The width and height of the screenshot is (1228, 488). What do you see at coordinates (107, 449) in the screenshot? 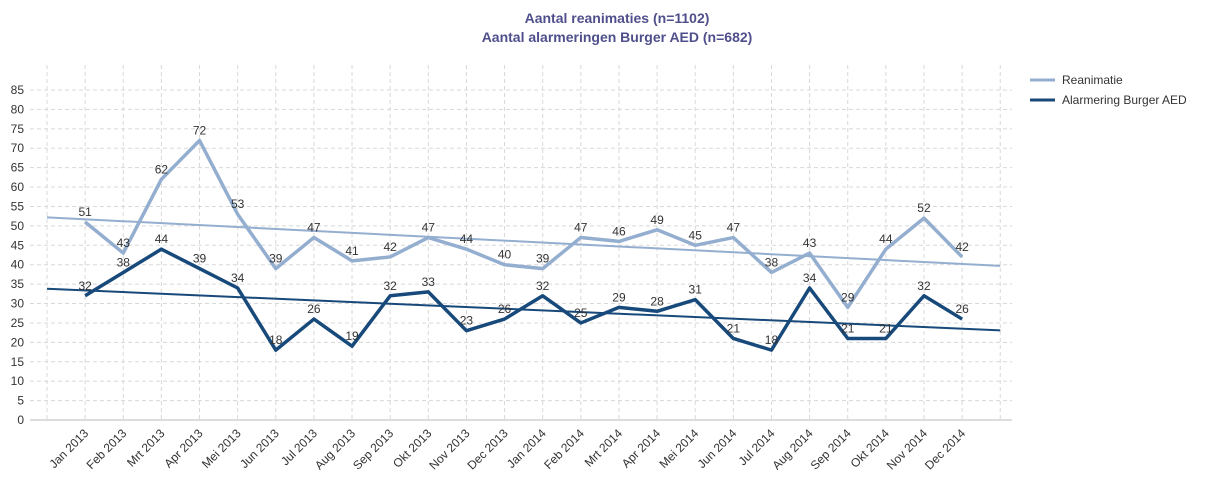
I see `x-tick-label: Feb 2013` at bounding box center [107, 449].